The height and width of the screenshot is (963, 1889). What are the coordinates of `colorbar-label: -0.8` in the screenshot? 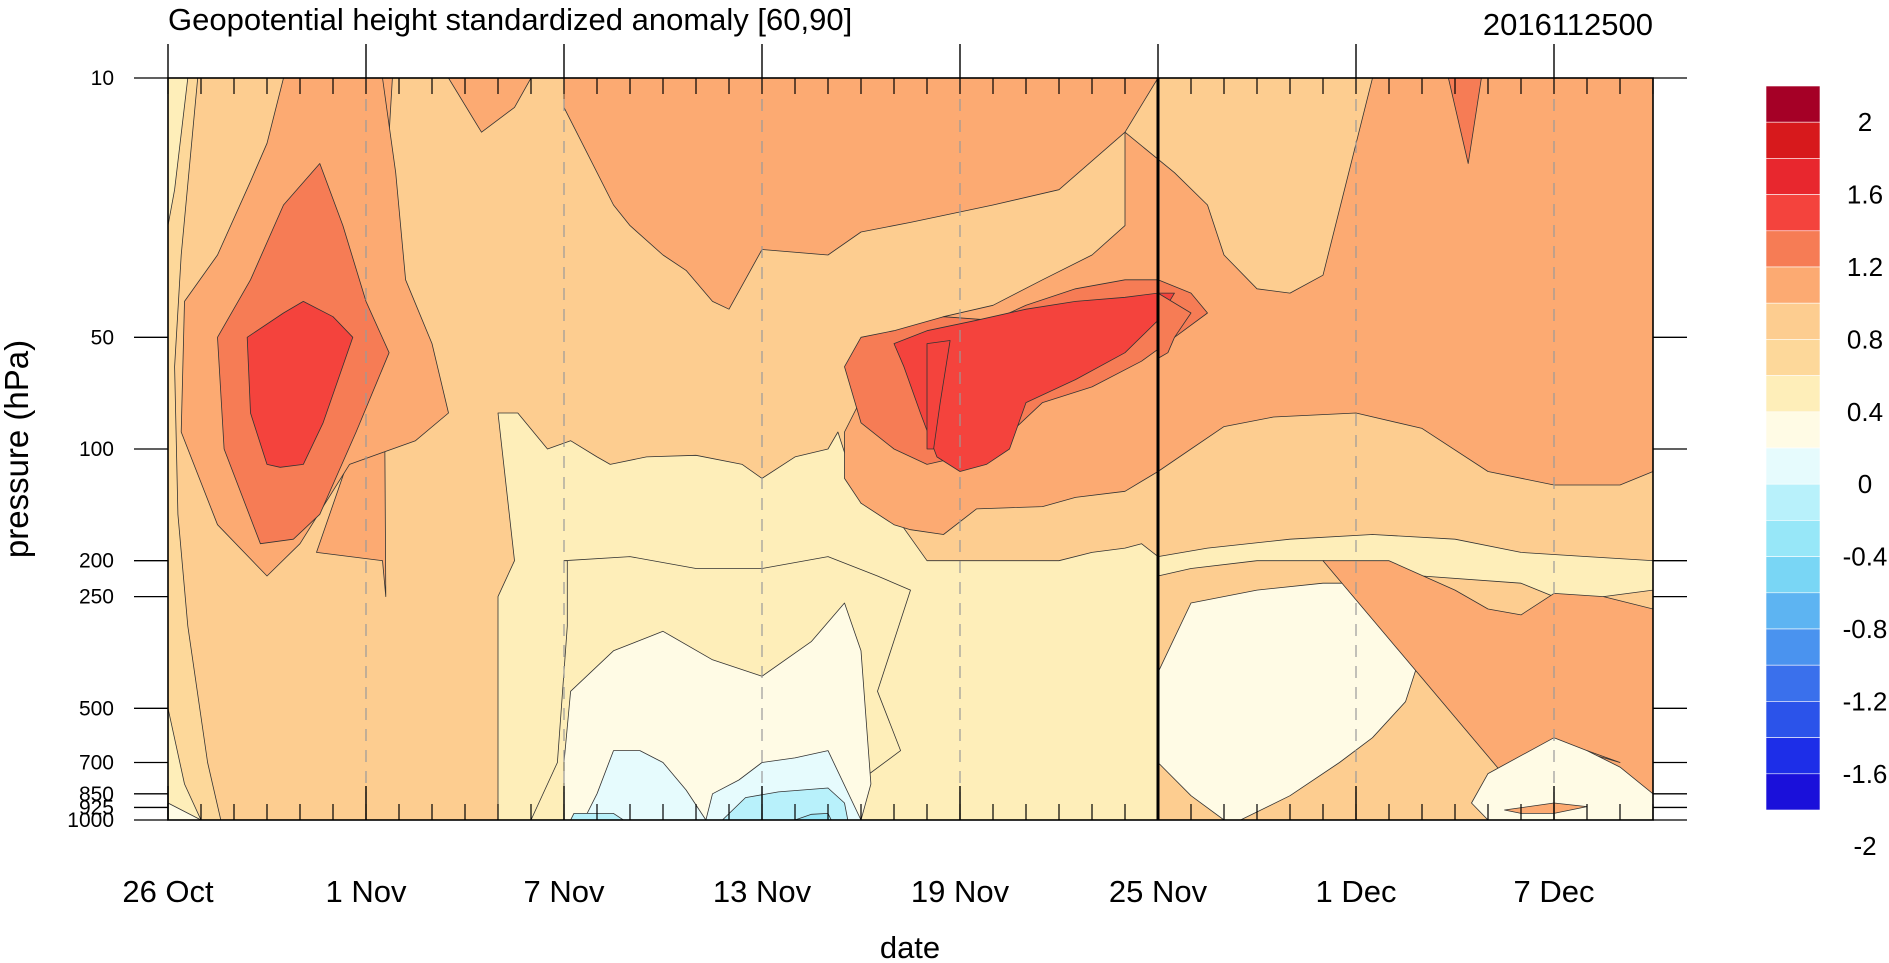 It's located at (1865, 629).